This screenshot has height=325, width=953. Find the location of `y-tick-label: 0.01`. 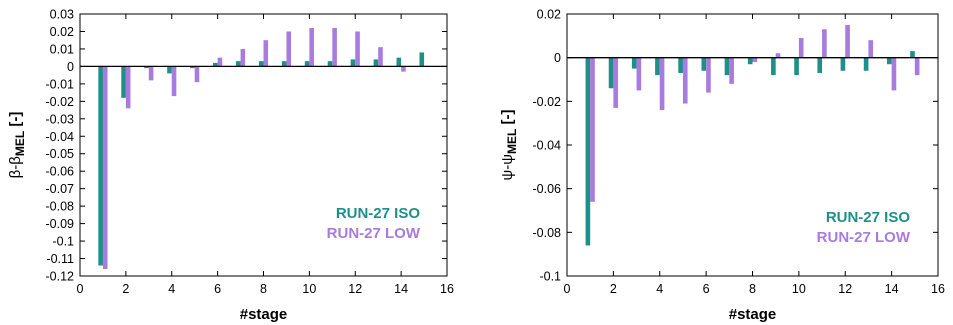

y-tick-label: 0.01 is located at coordinates (62, 49).